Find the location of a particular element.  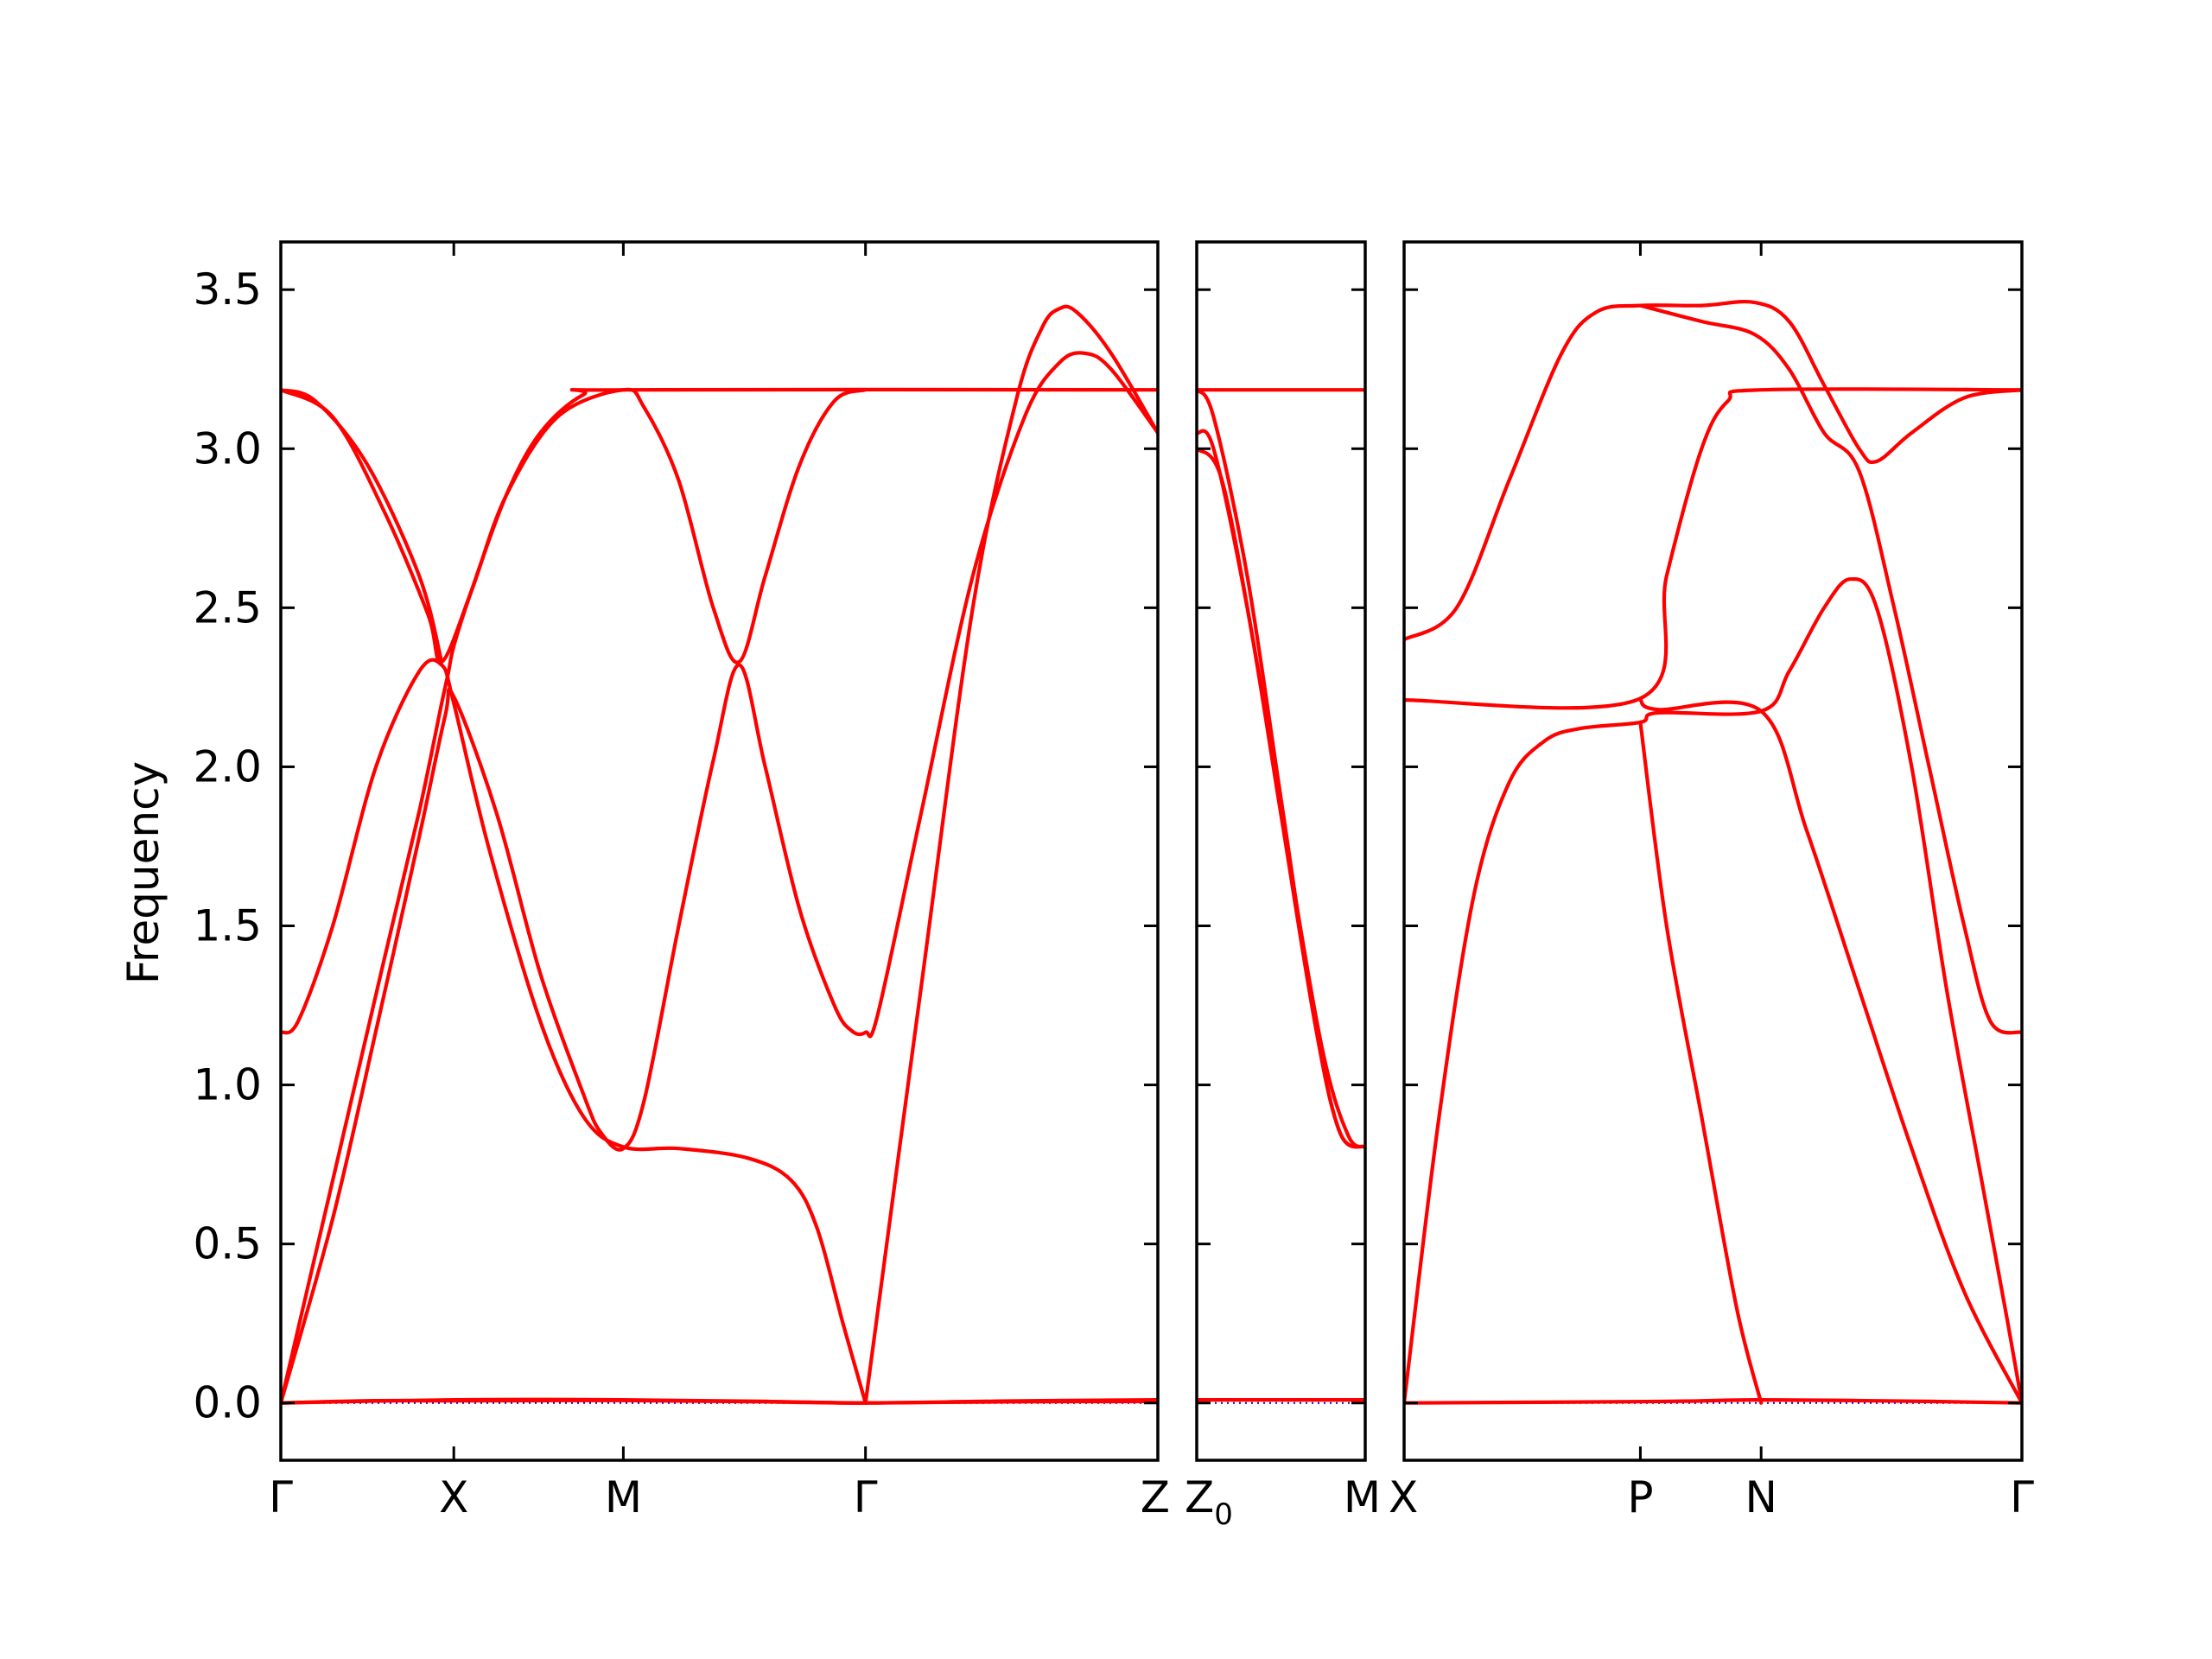

x-tick-label: Z0 is located at coordinates (1209, 1502).